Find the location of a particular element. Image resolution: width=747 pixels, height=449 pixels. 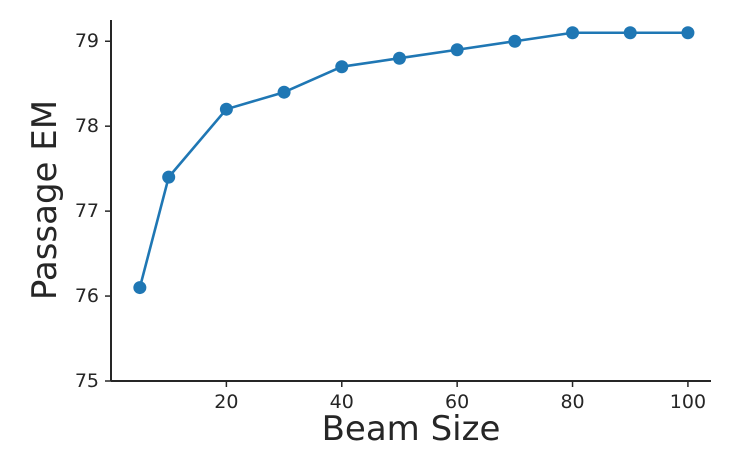

x-tick-labels: 20 40 60 80 100 is located at coordinates (460, 397).